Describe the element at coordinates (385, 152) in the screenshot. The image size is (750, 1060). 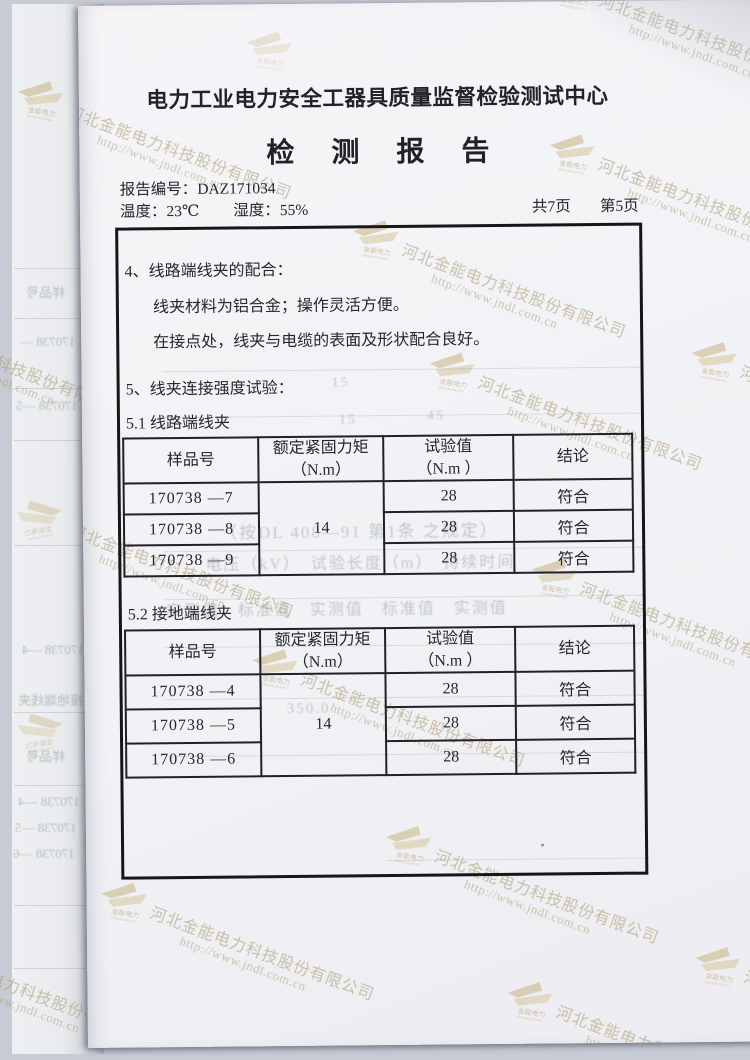
I see `report-title: 检 测 报 告` at that location.